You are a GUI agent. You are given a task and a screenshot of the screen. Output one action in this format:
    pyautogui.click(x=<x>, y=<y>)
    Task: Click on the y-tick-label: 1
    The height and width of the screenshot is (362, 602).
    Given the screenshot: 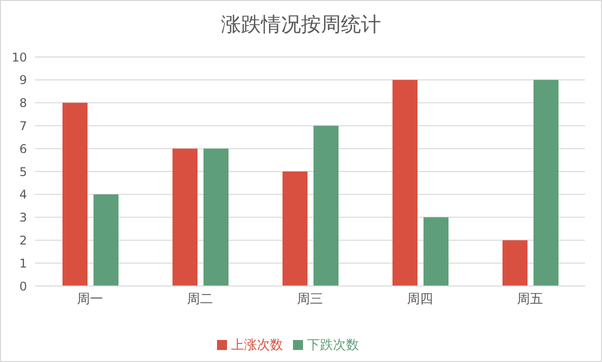 What is the action you would take?
    pyautogui.click(x=23, y=263)
    